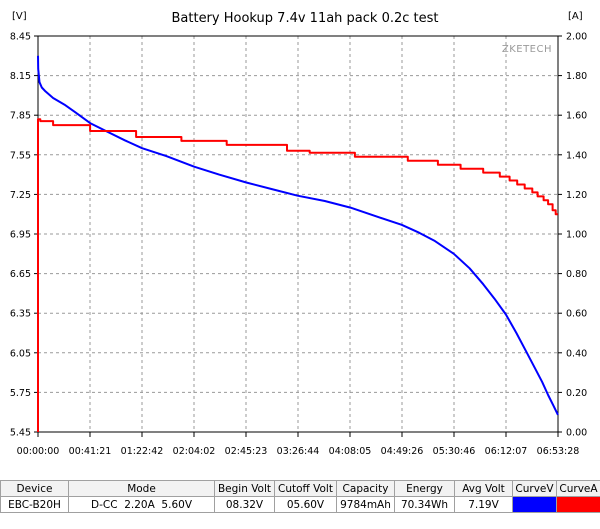 This screenshot has height=529, width=600. What do you see at coordinates (506, 451) in the screenshot?
I see `x-tick-label: 06:12:07` at bounding box center [506, 451].